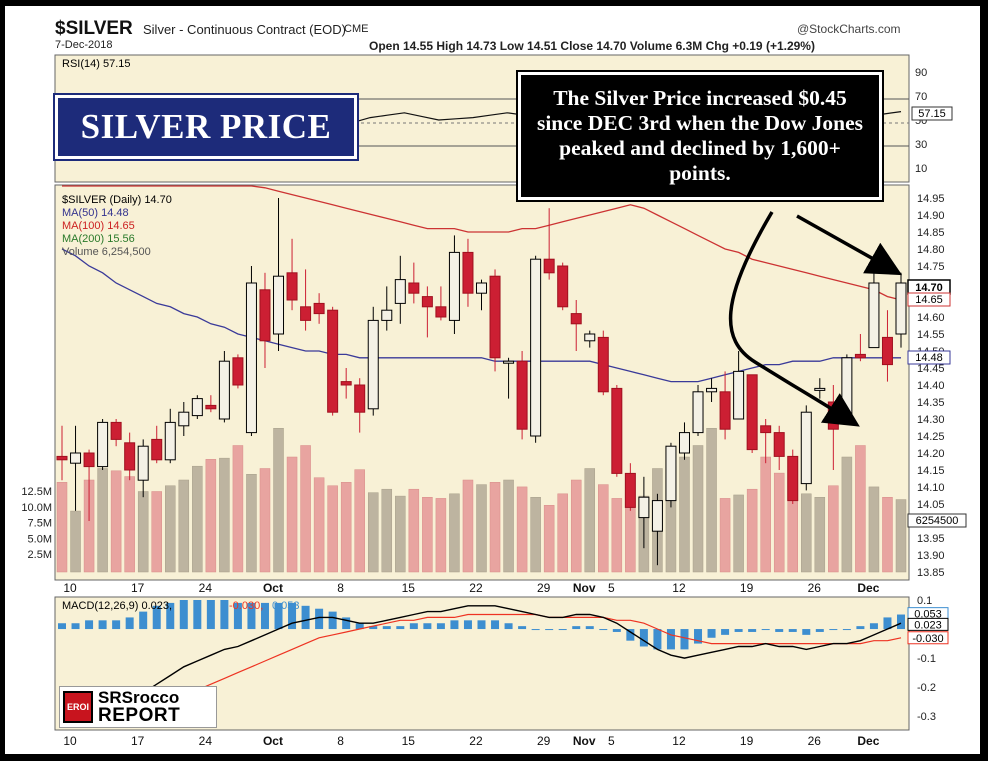  What do you see at coordinates (924, 601) in the screenshot?
I see `macd-tick-label: 0.1` at bounding box center [924, 601].